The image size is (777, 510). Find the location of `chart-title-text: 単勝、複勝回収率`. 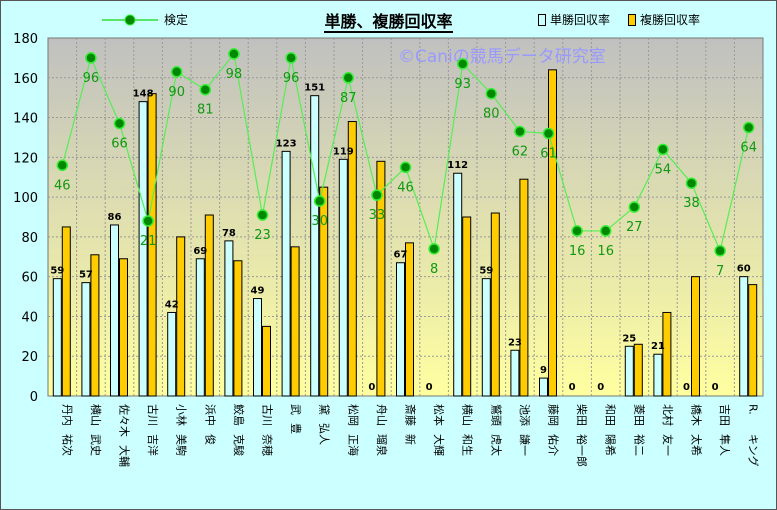

chart-title-text: 単勝、複勝回収率 is located at coordinates (388, 22).